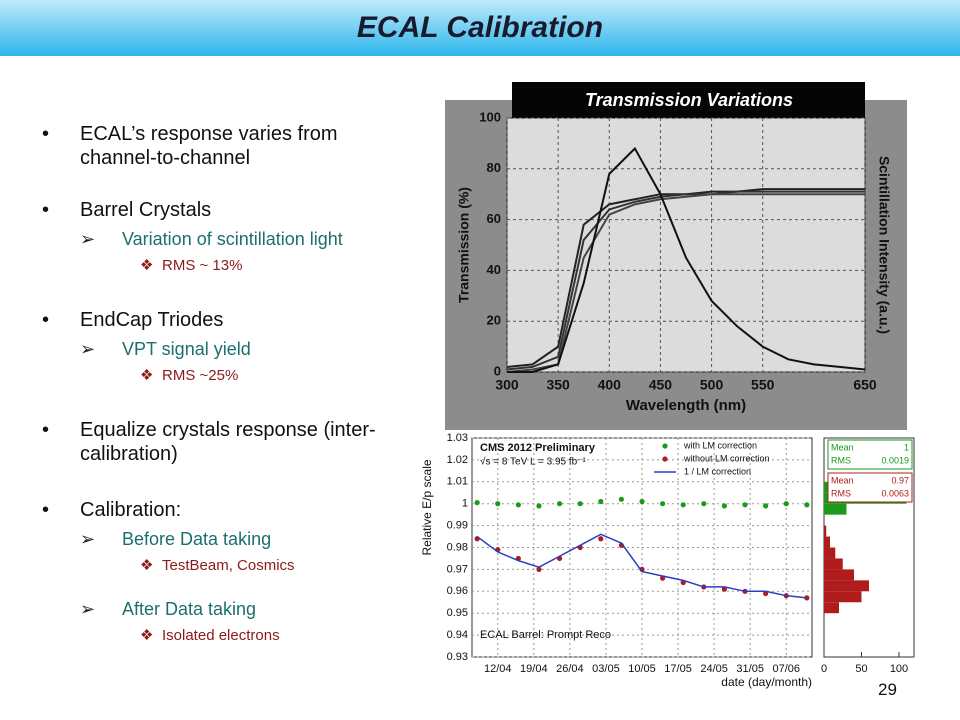  Describe the element at coordinates (726, 458) in the screenshot. I see `legend-label: without LM correction` at that location.